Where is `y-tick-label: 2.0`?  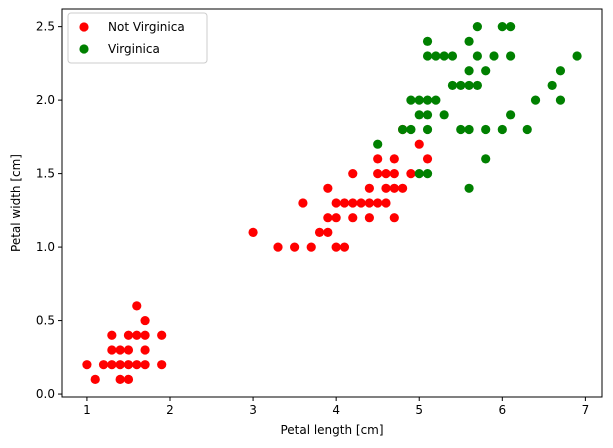
y-tick-label: 2.0 is located at coordinates (45, 100).